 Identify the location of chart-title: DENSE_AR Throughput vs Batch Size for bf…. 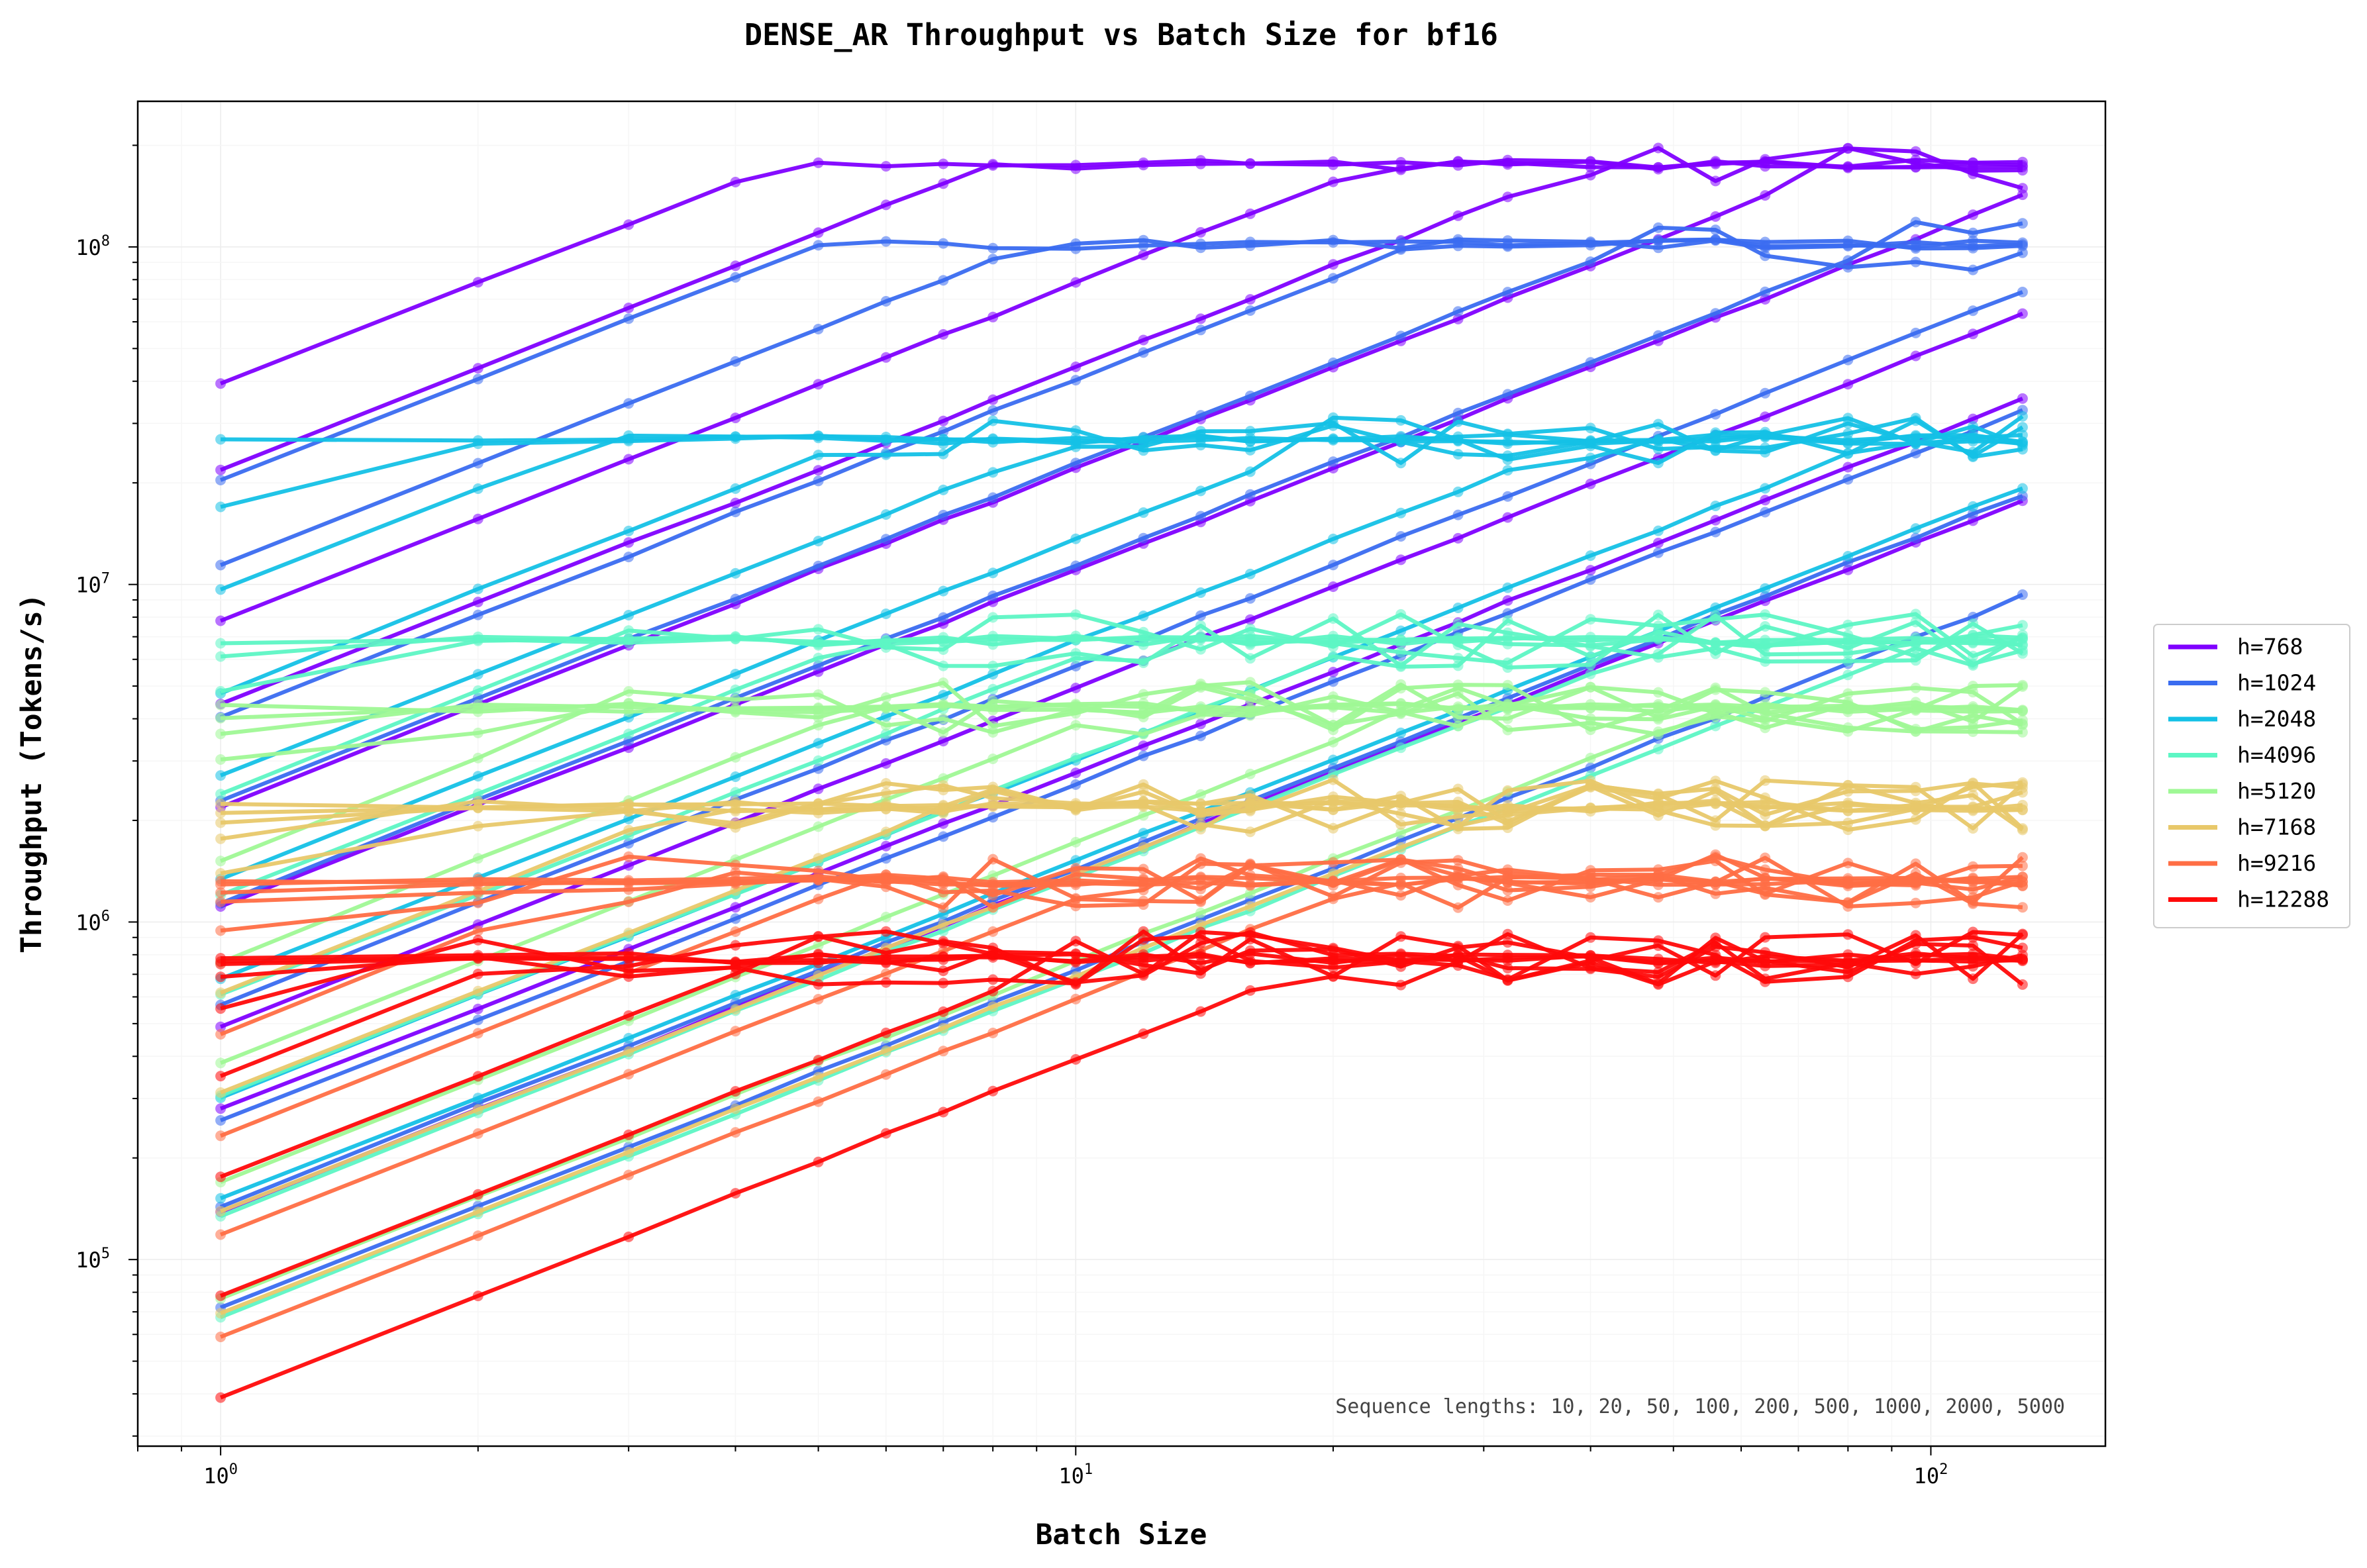
(1121, 34).